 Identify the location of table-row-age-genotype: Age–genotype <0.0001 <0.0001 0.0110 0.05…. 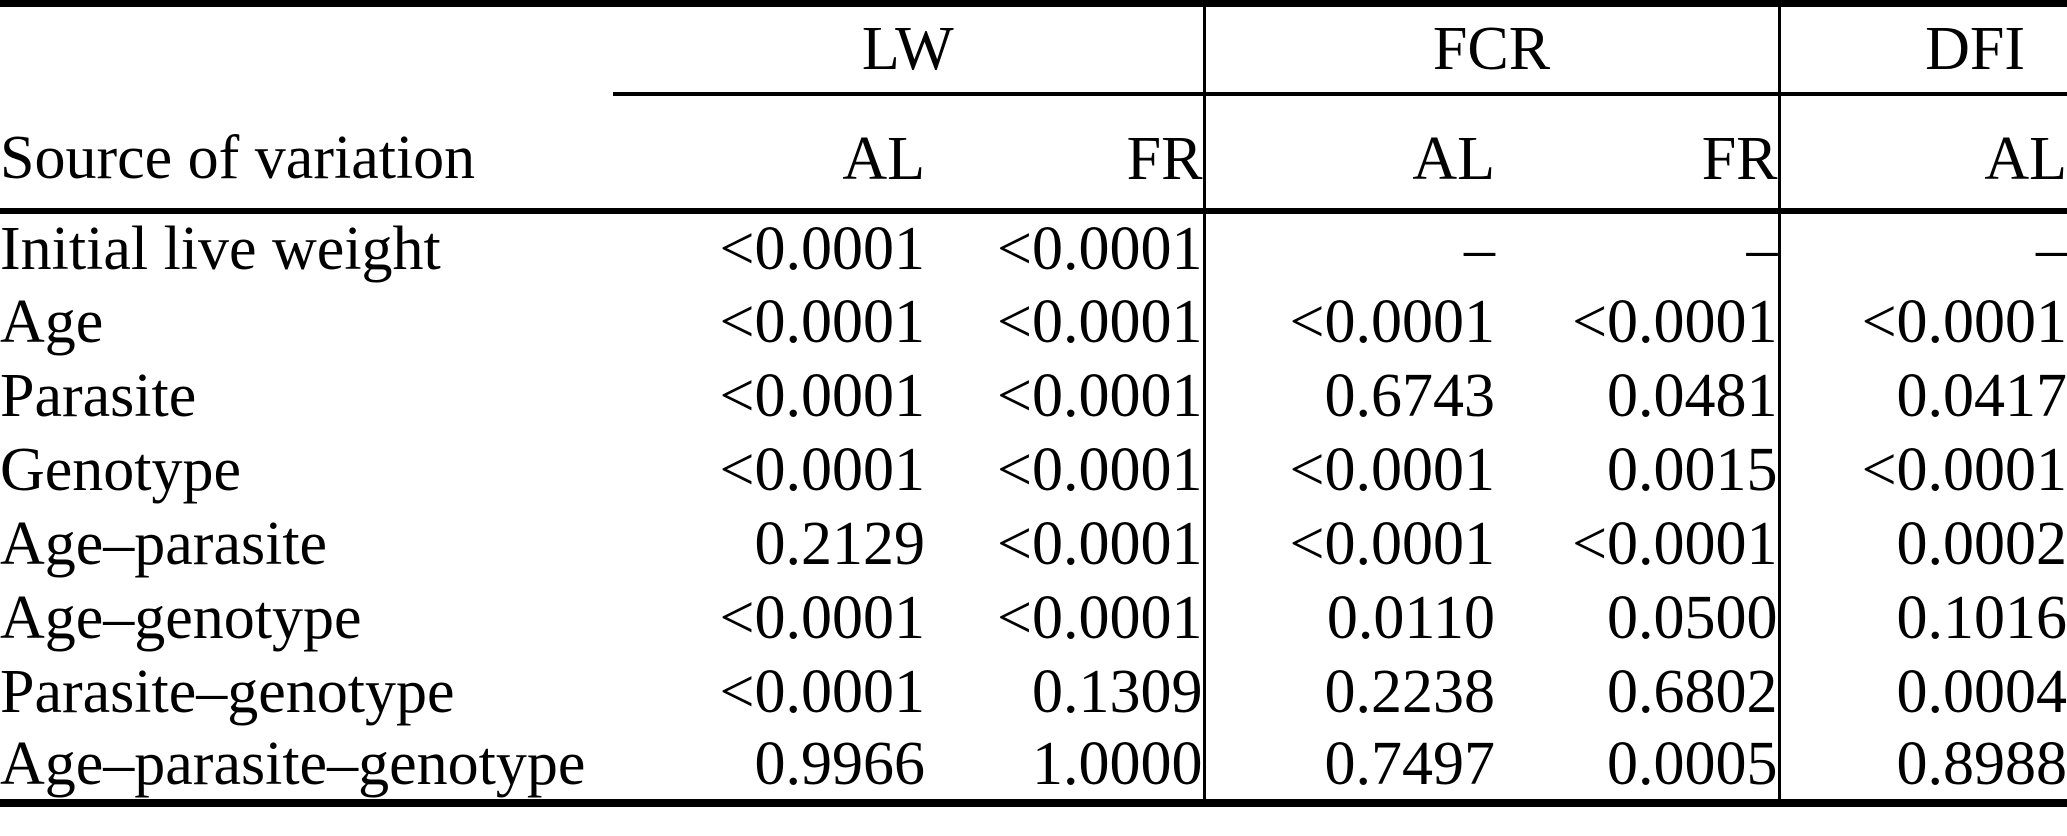
(1033, 617).